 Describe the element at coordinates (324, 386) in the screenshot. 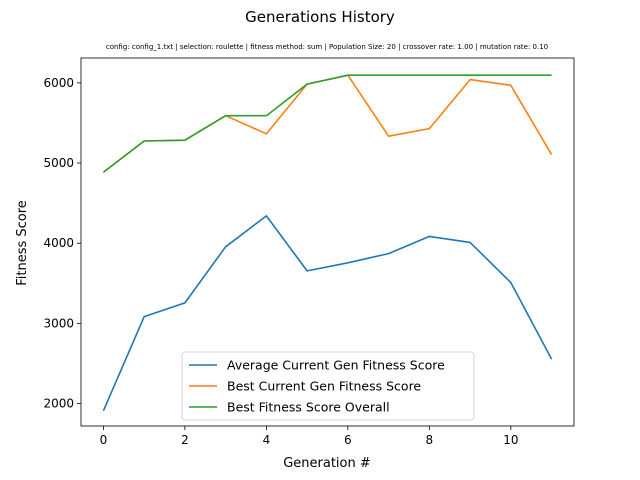

I see `legend-label: Best Current Gen Fitness Score` at that location.